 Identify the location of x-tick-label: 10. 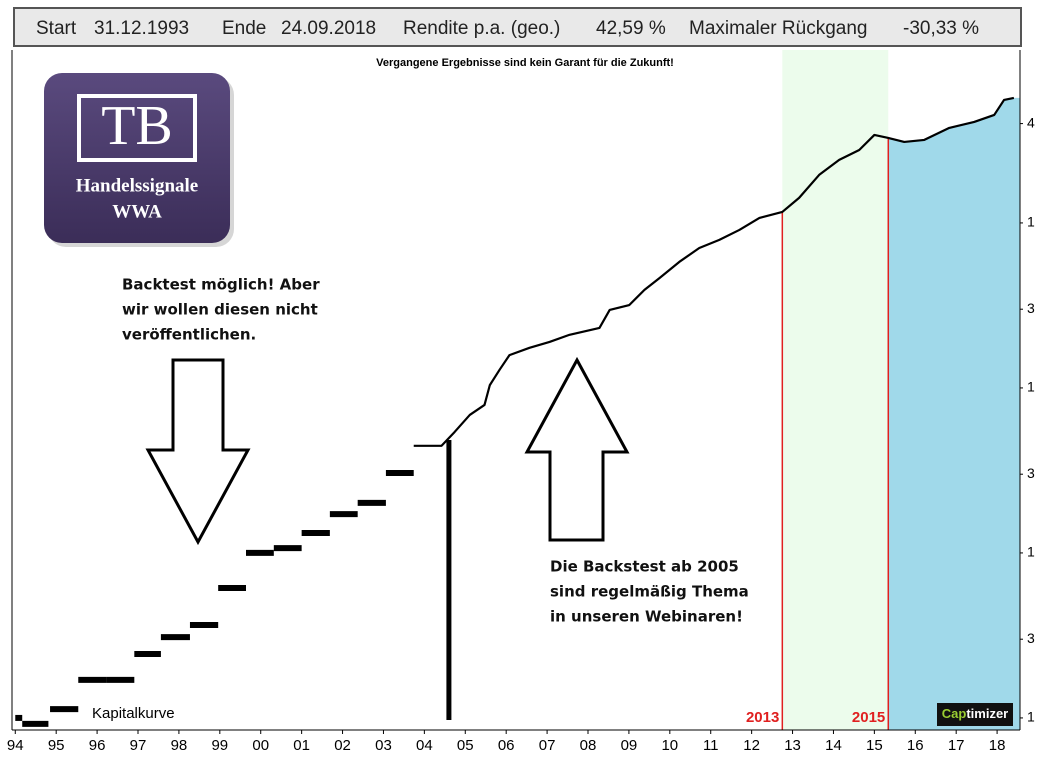
(669, 745).